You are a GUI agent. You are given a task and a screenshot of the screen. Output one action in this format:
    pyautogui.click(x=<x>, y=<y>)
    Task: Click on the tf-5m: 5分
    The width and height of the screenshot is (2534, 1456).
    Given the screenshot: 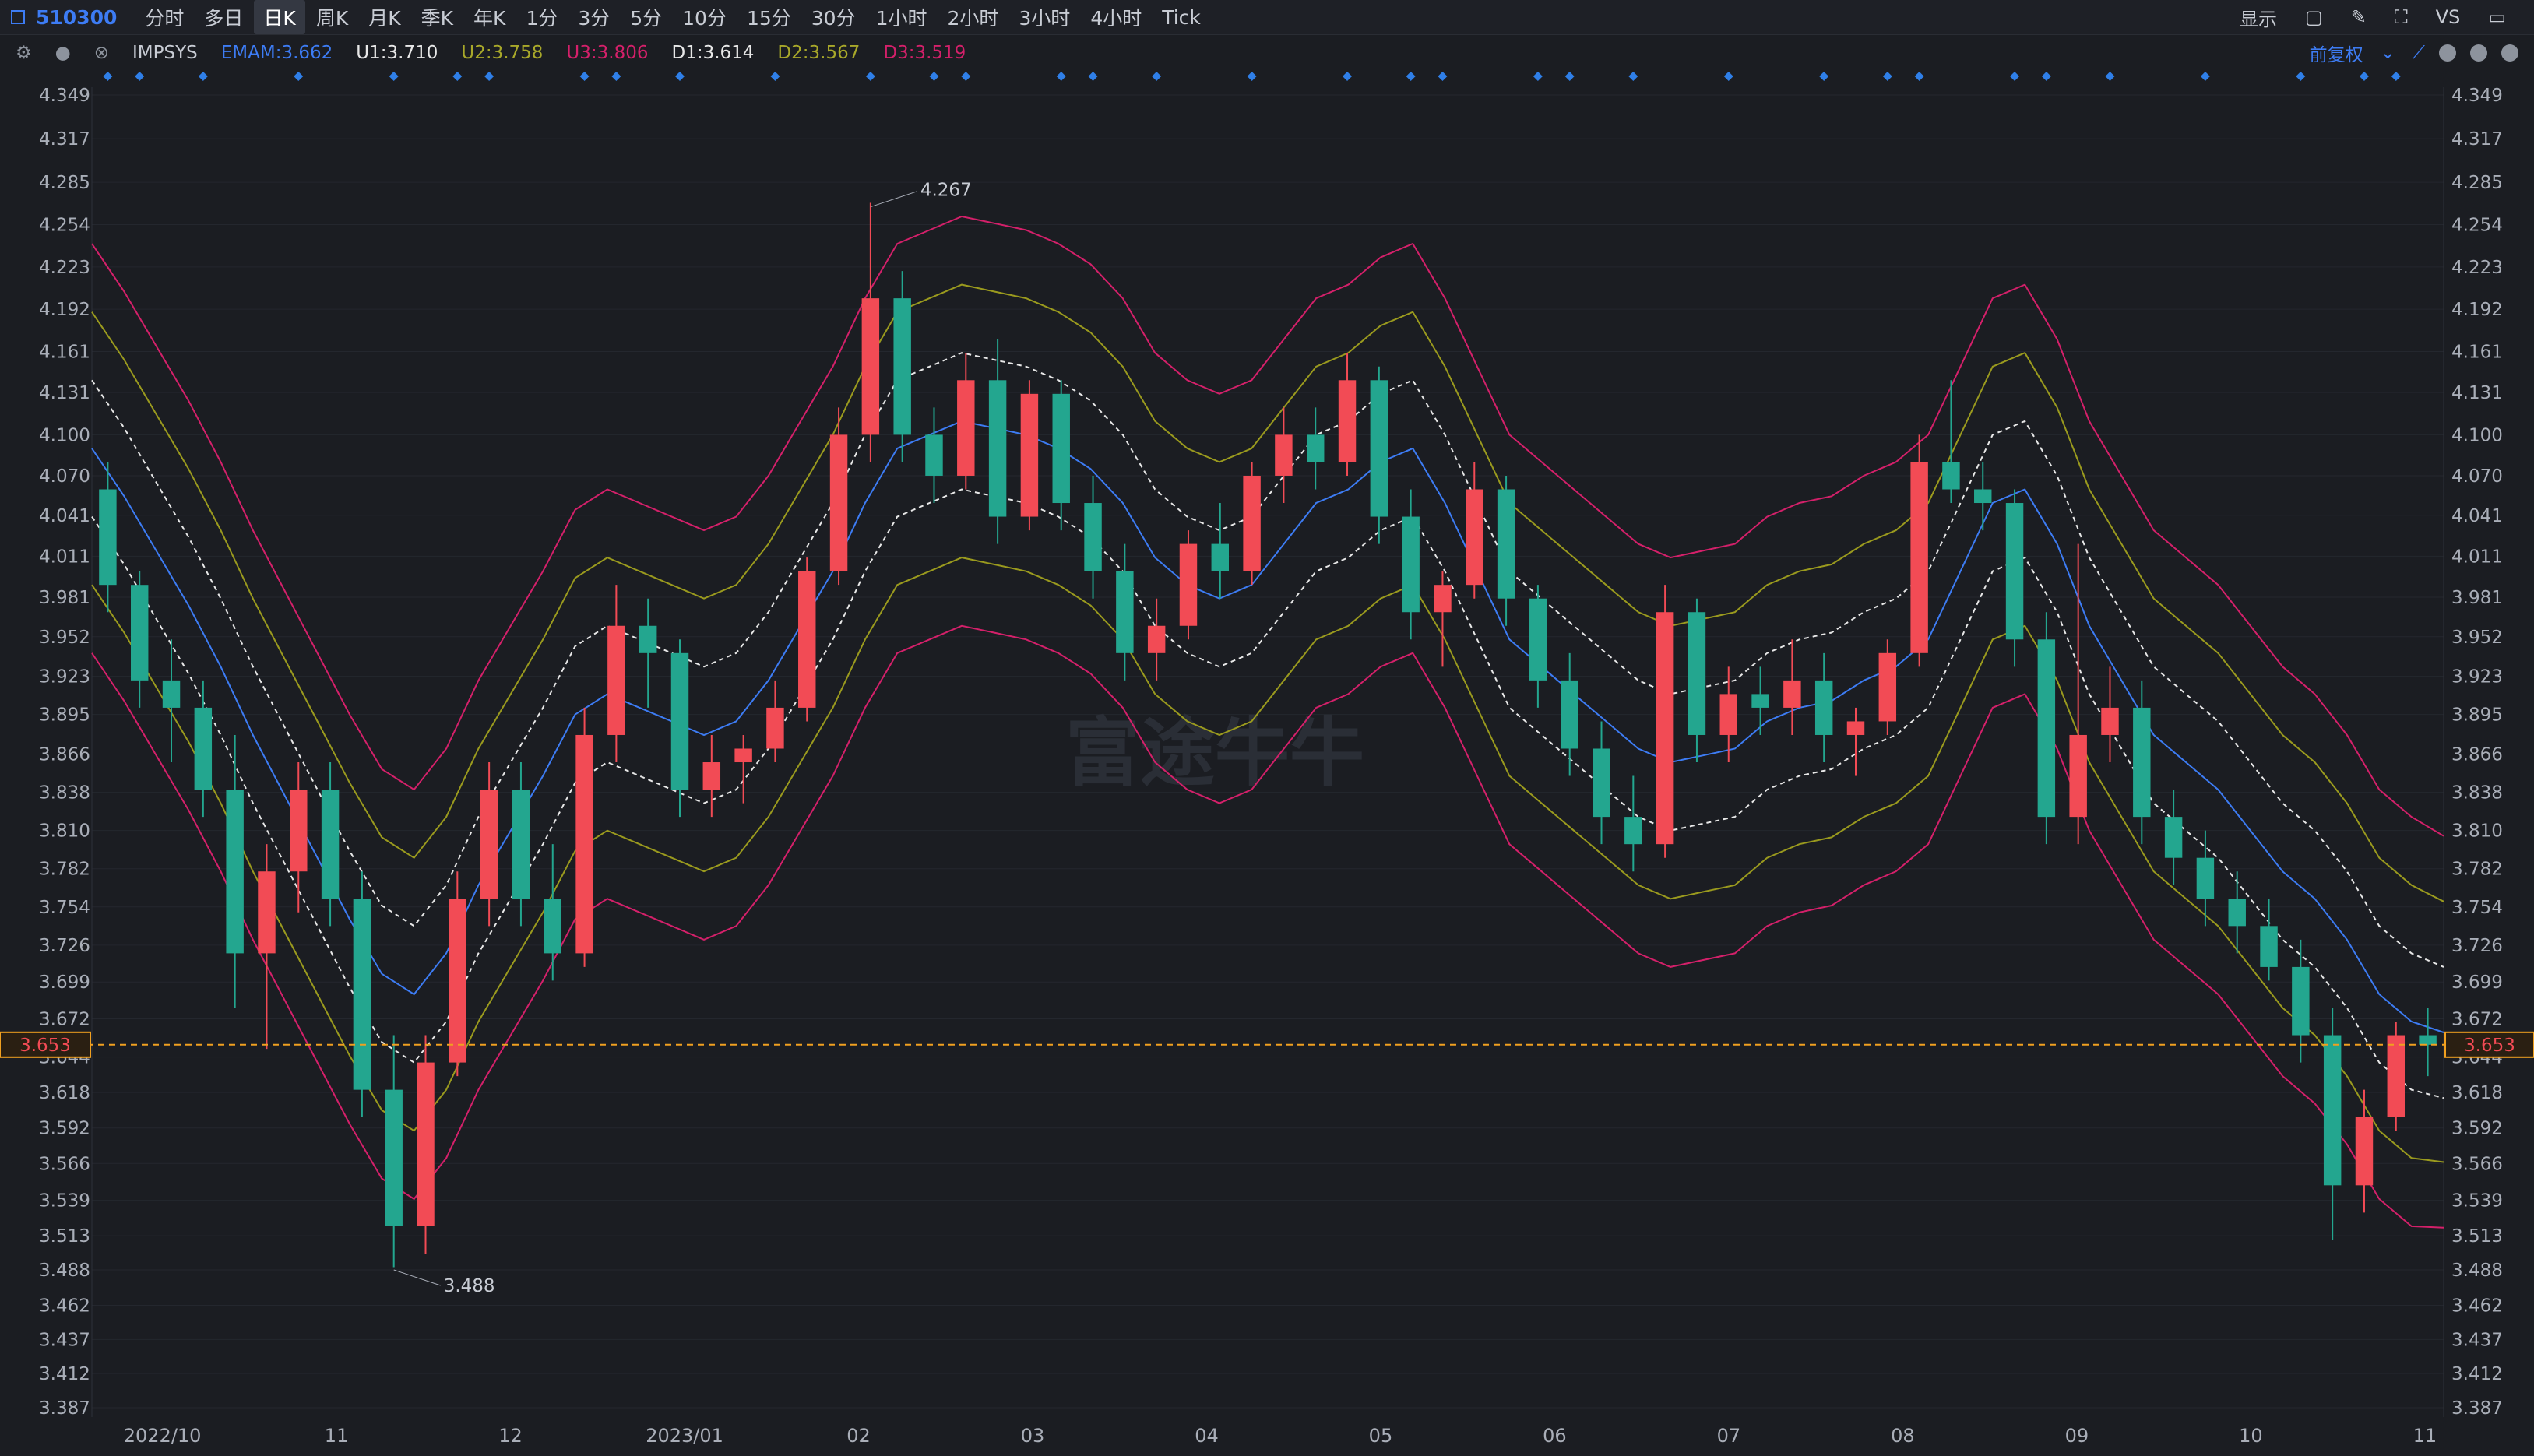 What is the action you would take?
    pyautogui.click(x=646, y=18)
    